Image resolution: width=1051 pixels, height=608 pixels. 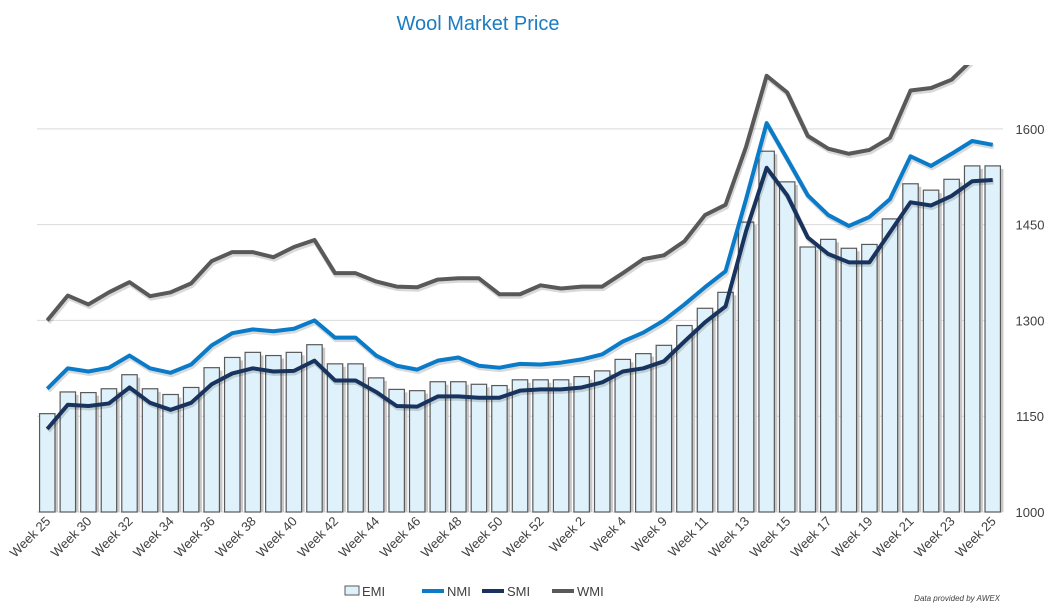 What do you see at coordinates (770, 537) in the screenshot?
I see `x-tick-label: Week 15` at bounding box center [770, 537].